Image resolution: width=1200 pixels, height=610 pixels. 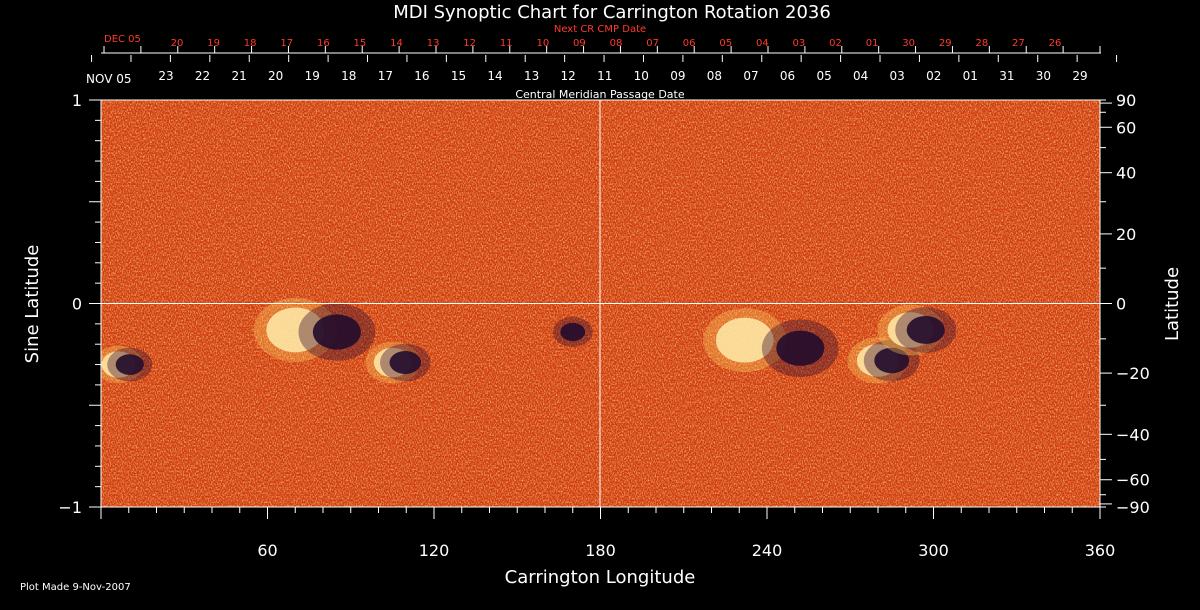 What do you see at coordinates (762, 43) in the screenshot?
I see `next-cmp-date-label: 04` at bounding box center [762, 43].